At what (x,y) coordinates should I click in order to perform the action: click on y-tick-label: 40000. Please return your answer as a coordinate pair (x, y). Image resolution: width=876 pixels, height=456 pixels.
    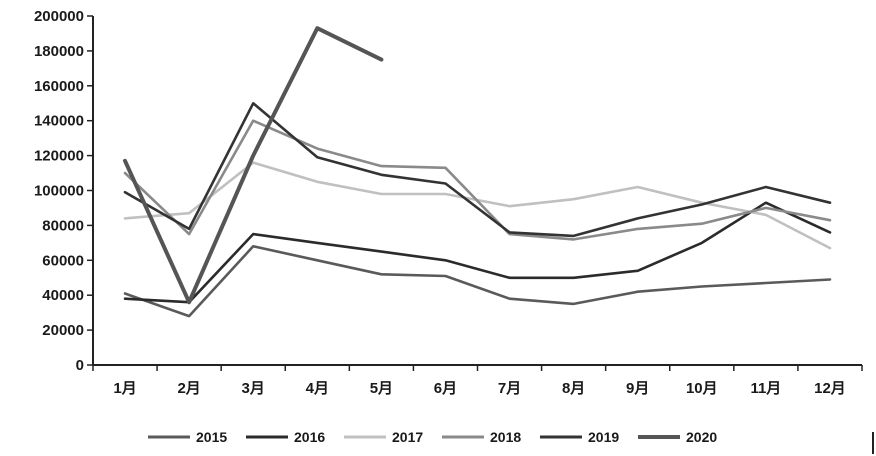
    Looking at the image, I should click on (63, 295).